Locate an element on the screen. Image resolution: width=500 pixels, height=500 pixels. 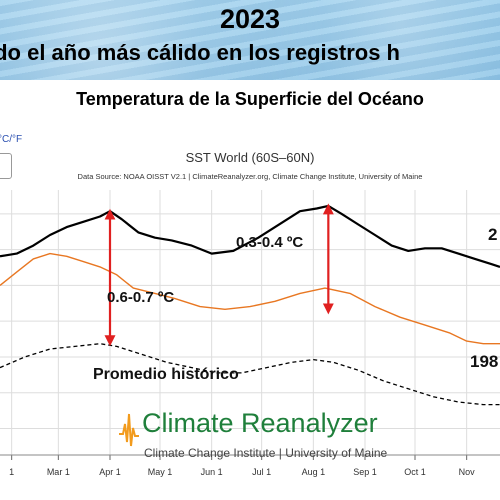
x-tick-label: 1 is located at coordinates (11, 472).